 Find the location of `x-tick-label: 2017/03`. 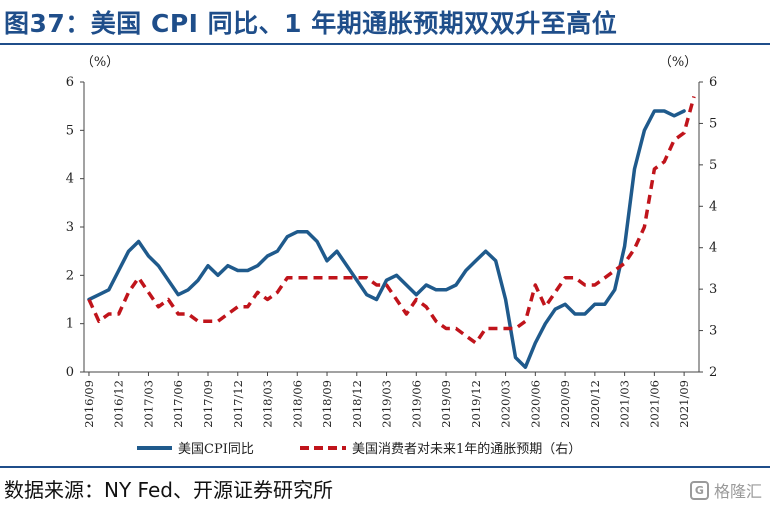

x-tick-label: 2017/03 is located at coordinates (148, 404).